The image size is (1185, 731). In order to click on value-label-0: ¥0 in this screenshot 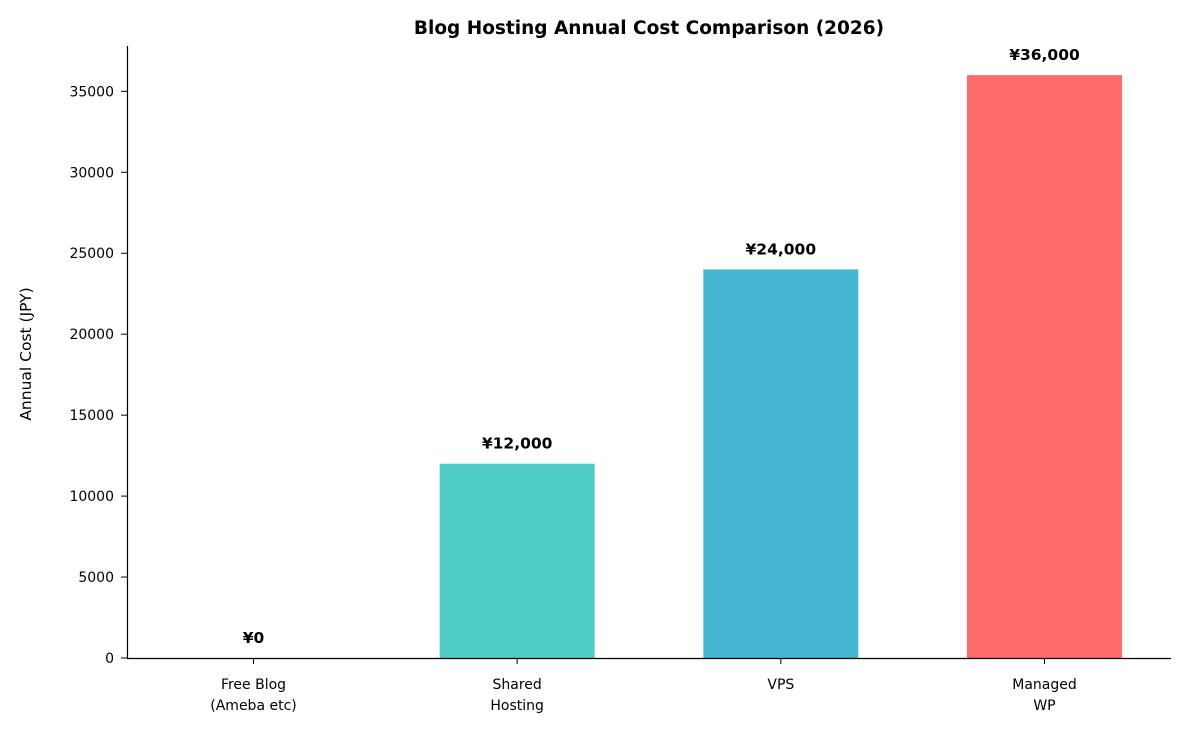, I will do `click(254, 638)`.